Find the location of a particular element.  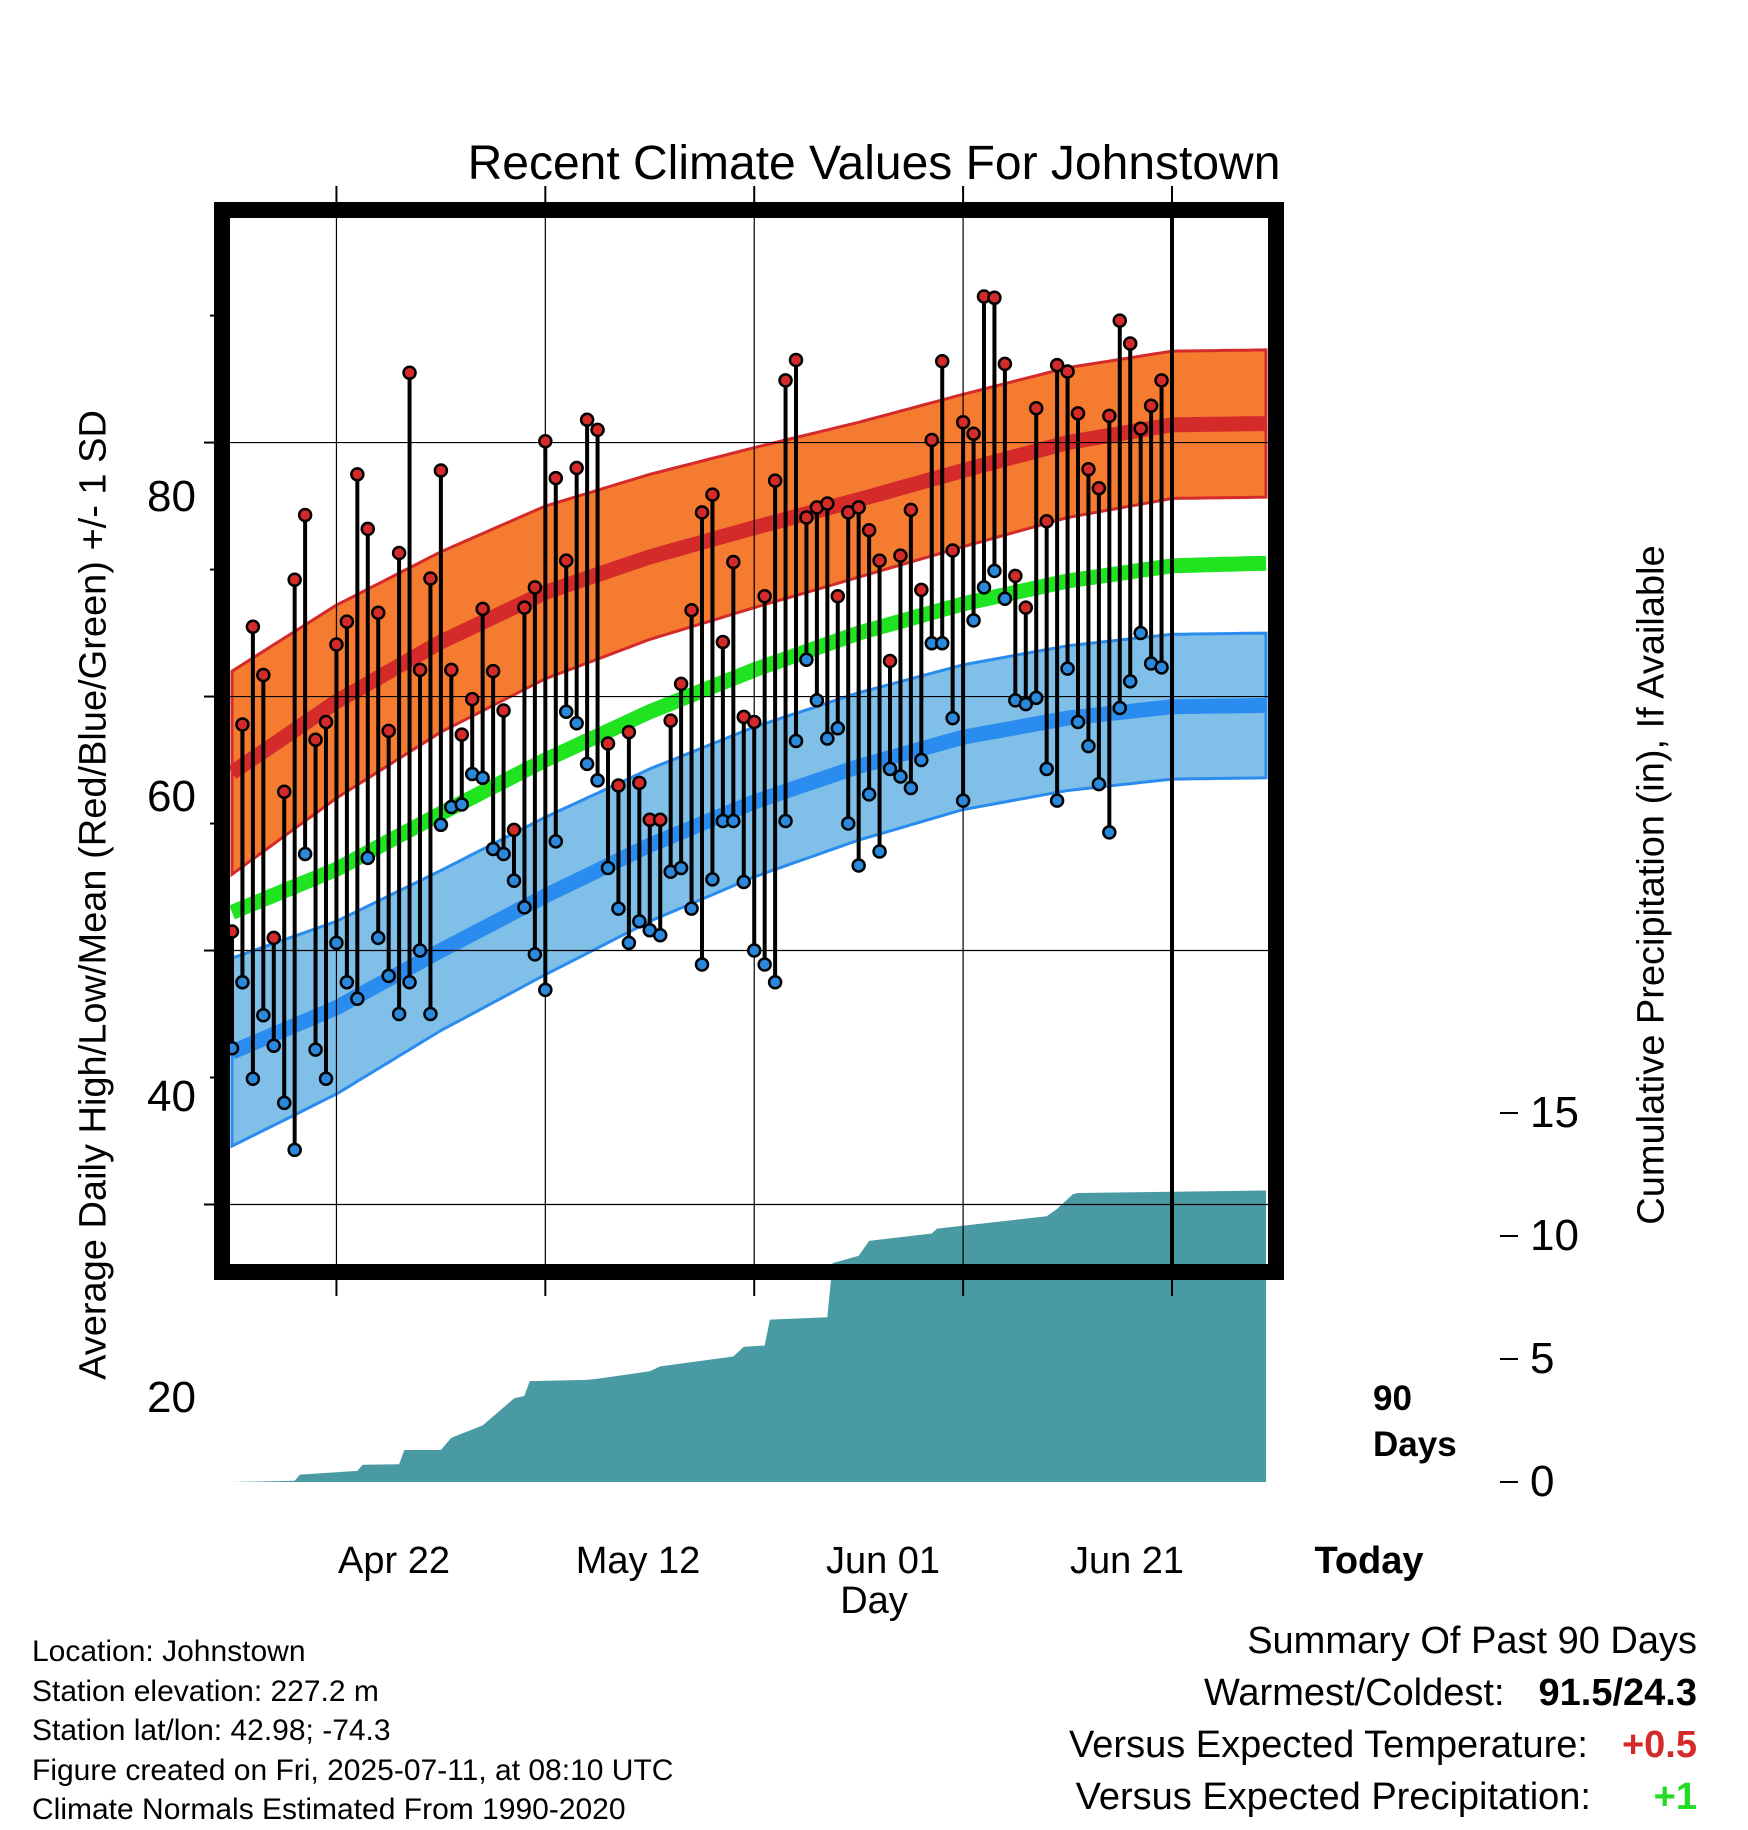

temp-anomaly-label: Versus Expected Temperature: is located at coordinates (1328, 1745).